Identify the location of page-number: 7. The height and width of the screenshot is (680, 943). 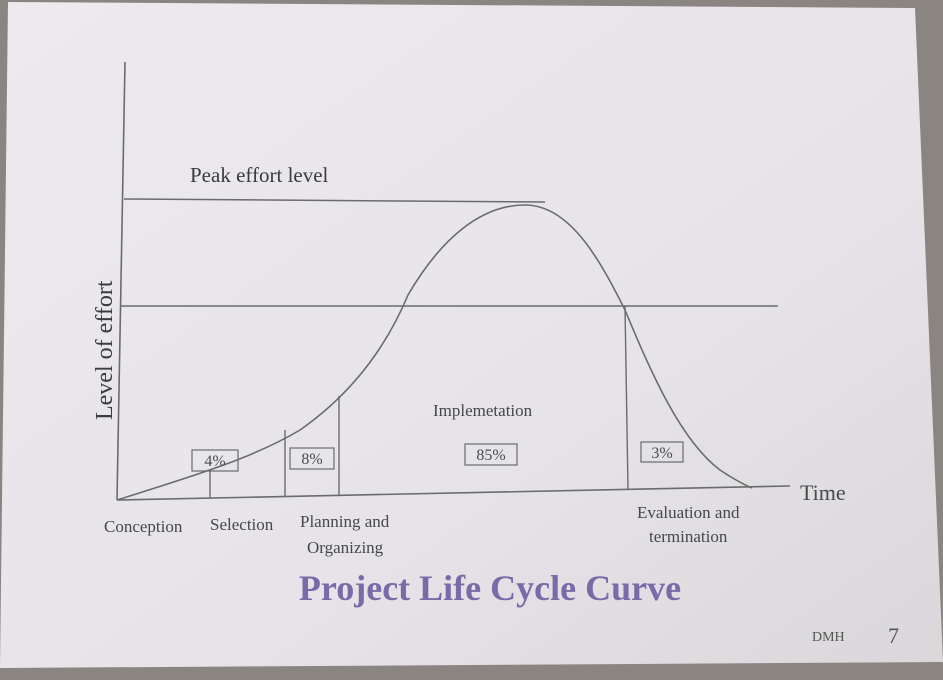
(893, 635).